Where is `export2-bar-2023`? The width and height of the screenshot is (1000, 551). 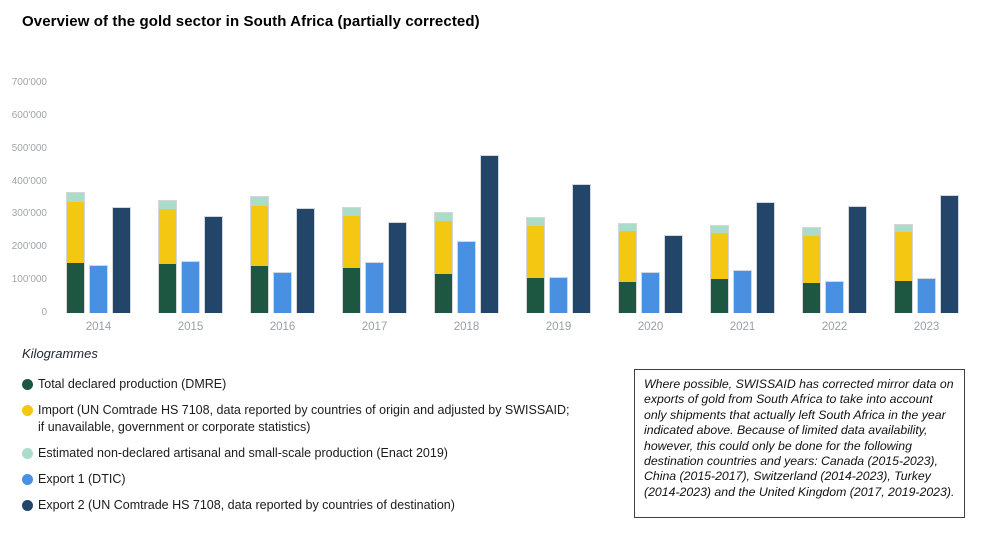
export2-bar-2023 is located at coordinates (949, 254).